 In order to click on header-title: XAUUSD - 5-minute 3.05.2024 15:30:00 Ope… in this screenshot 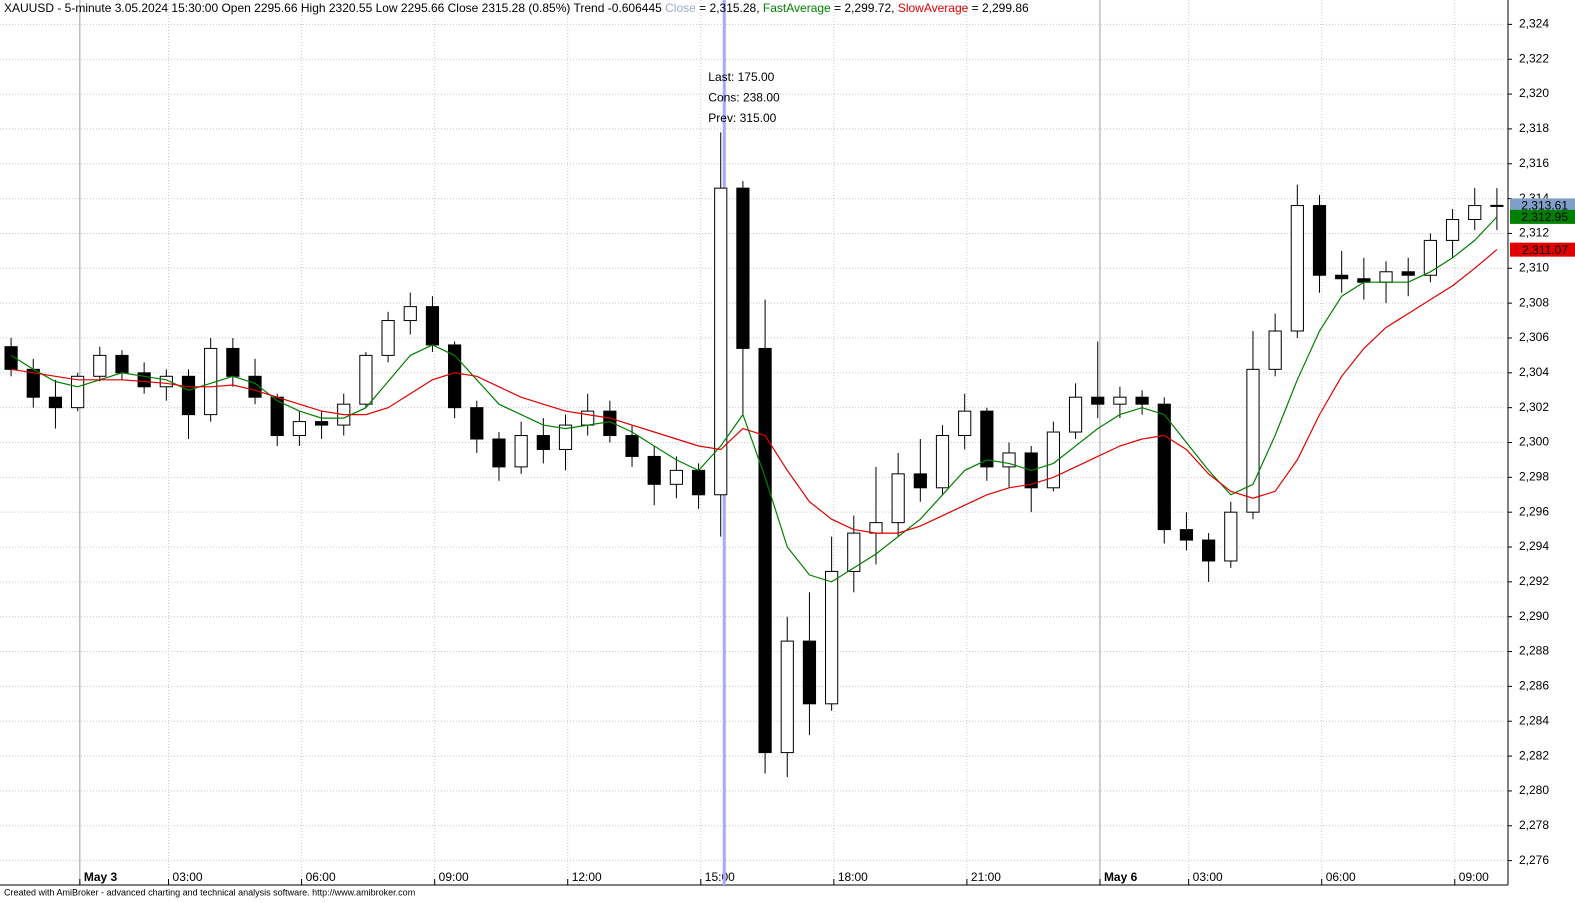, I will do `click(333, 8)`.